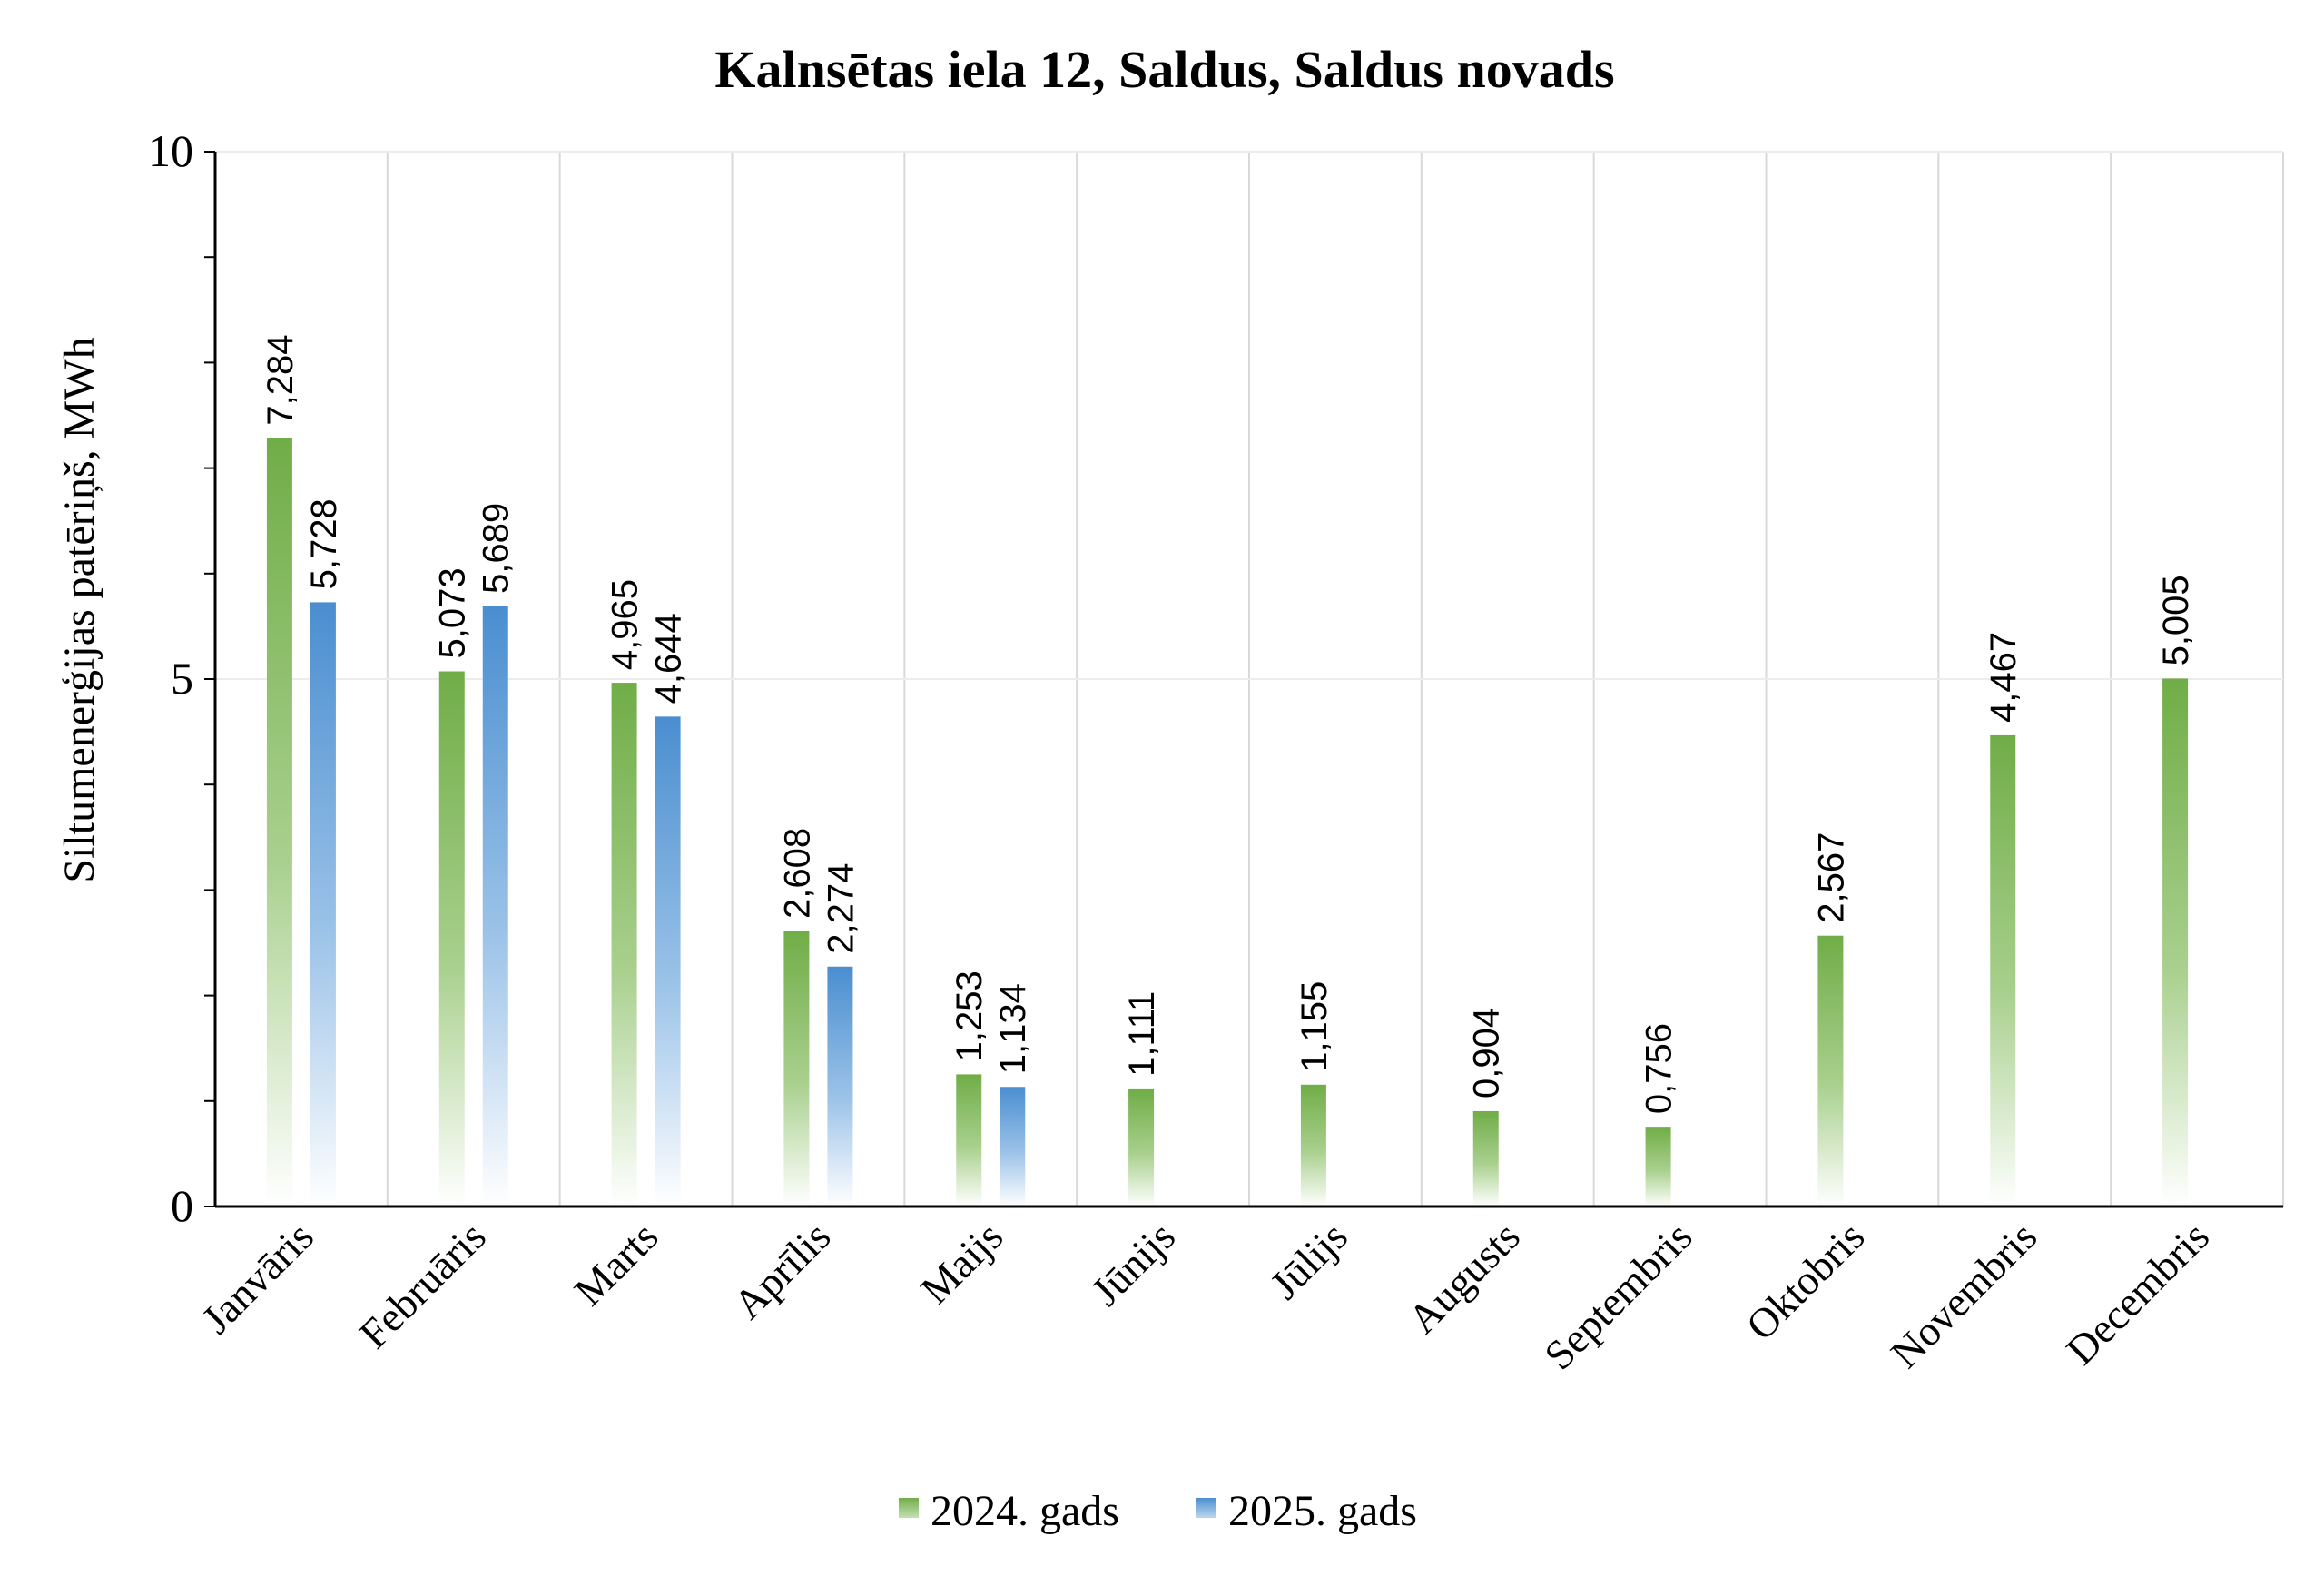 The height and width of the screenshot is (1576, 2324). Describe the element at coordinates (422, 1285) in the screenshot. I see `x-tick-label: Februāris` at that location.